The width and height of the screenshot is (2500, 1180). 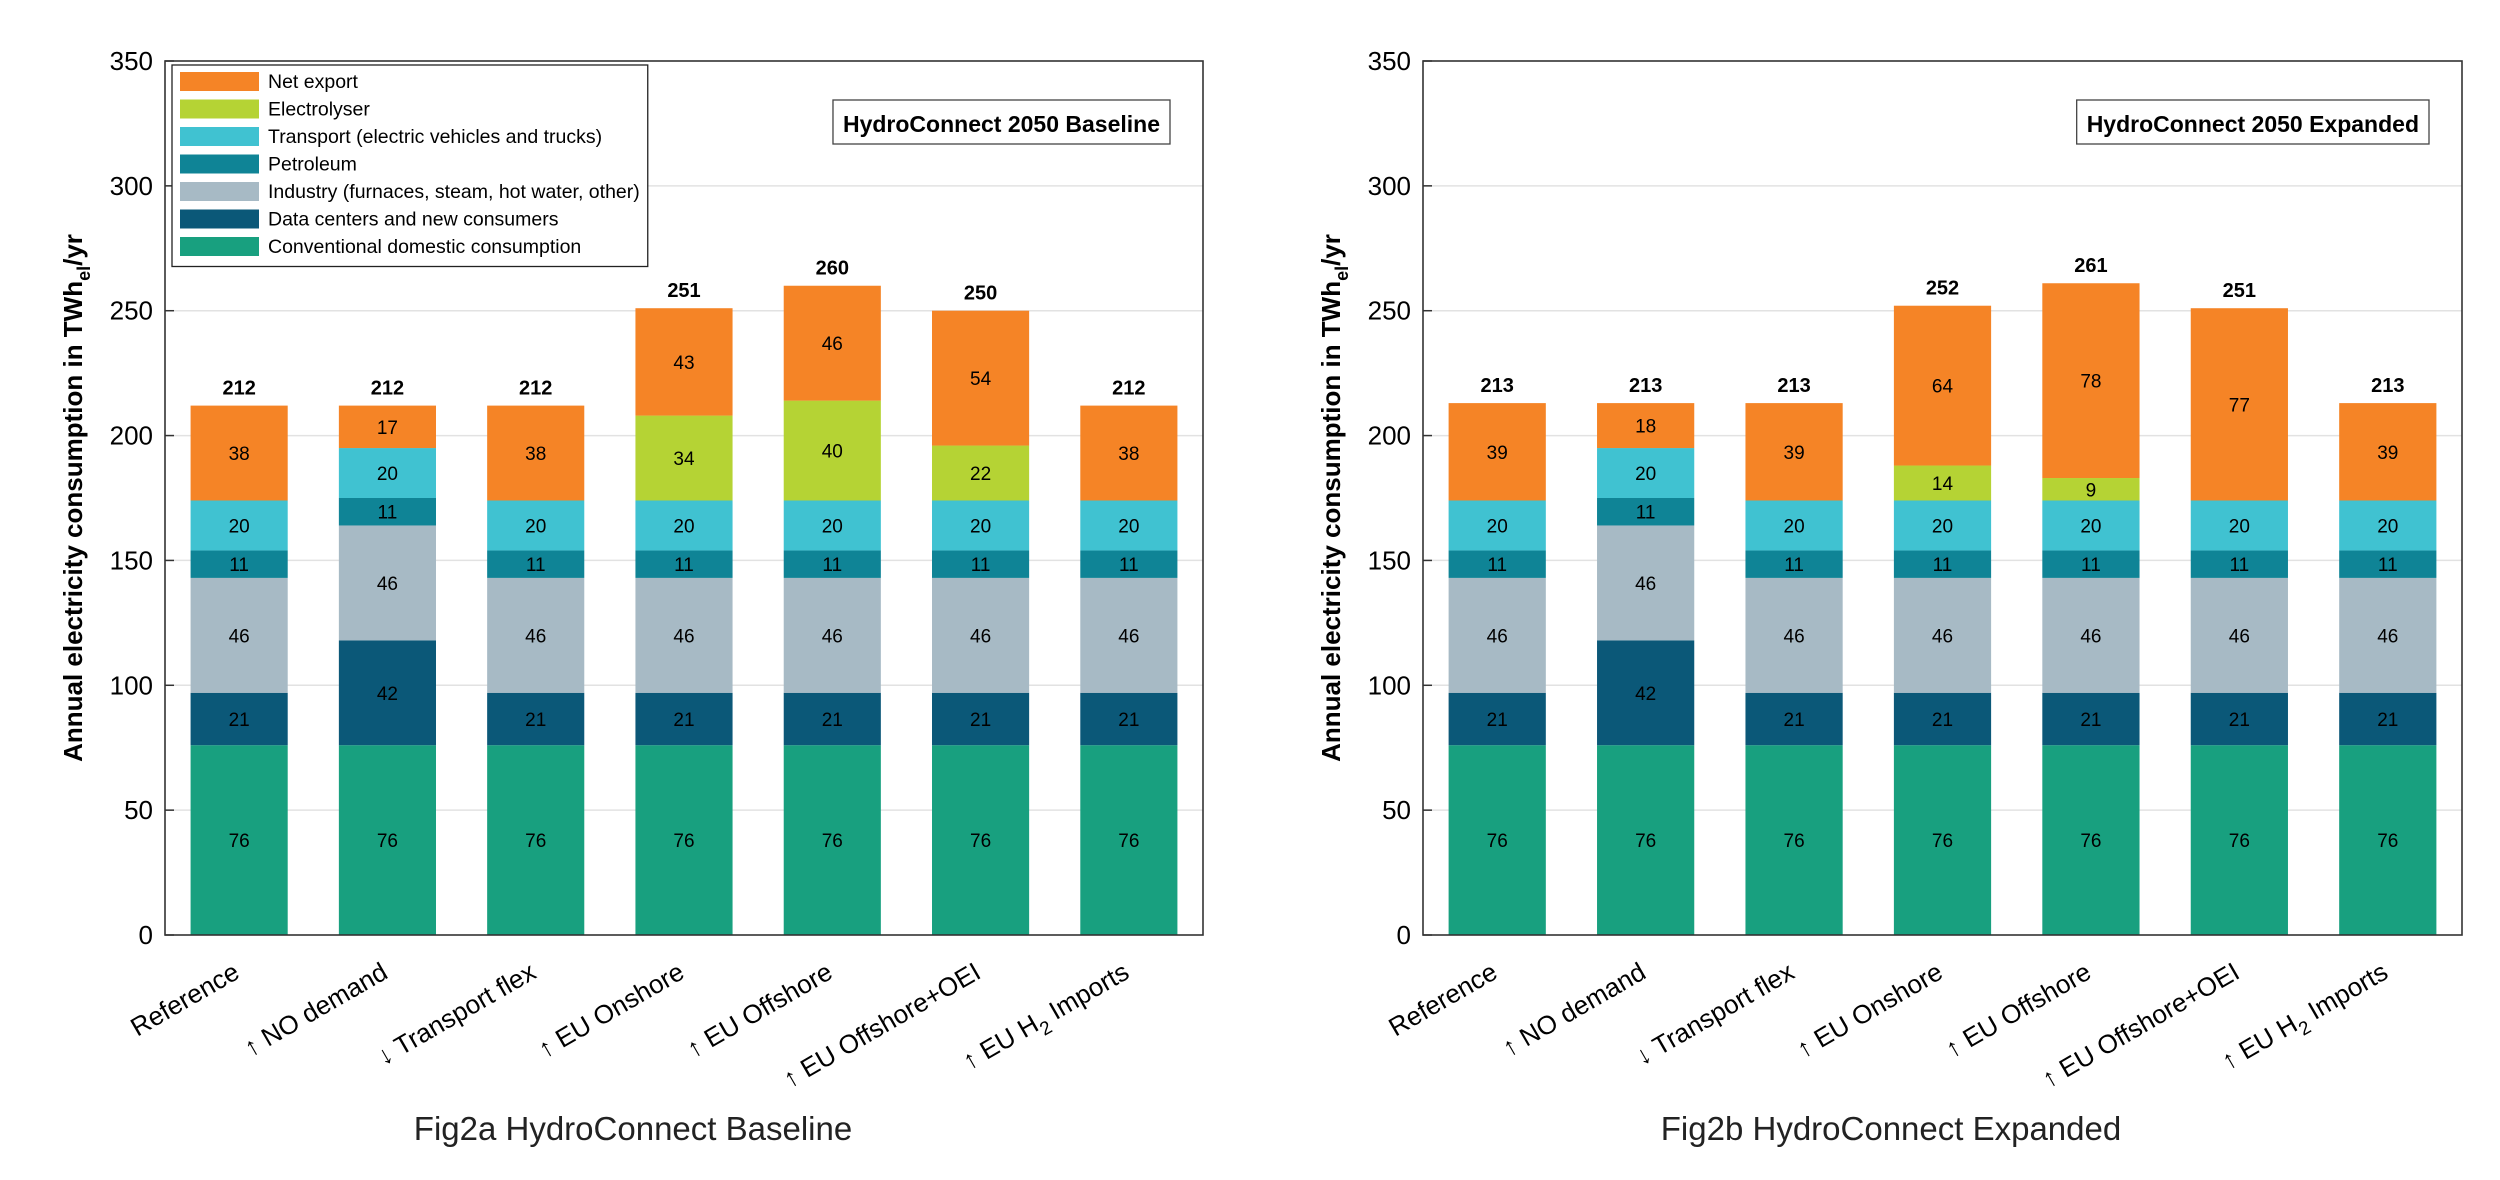 I want to click on bar-total-label: 250, so click(x=980, y=294).